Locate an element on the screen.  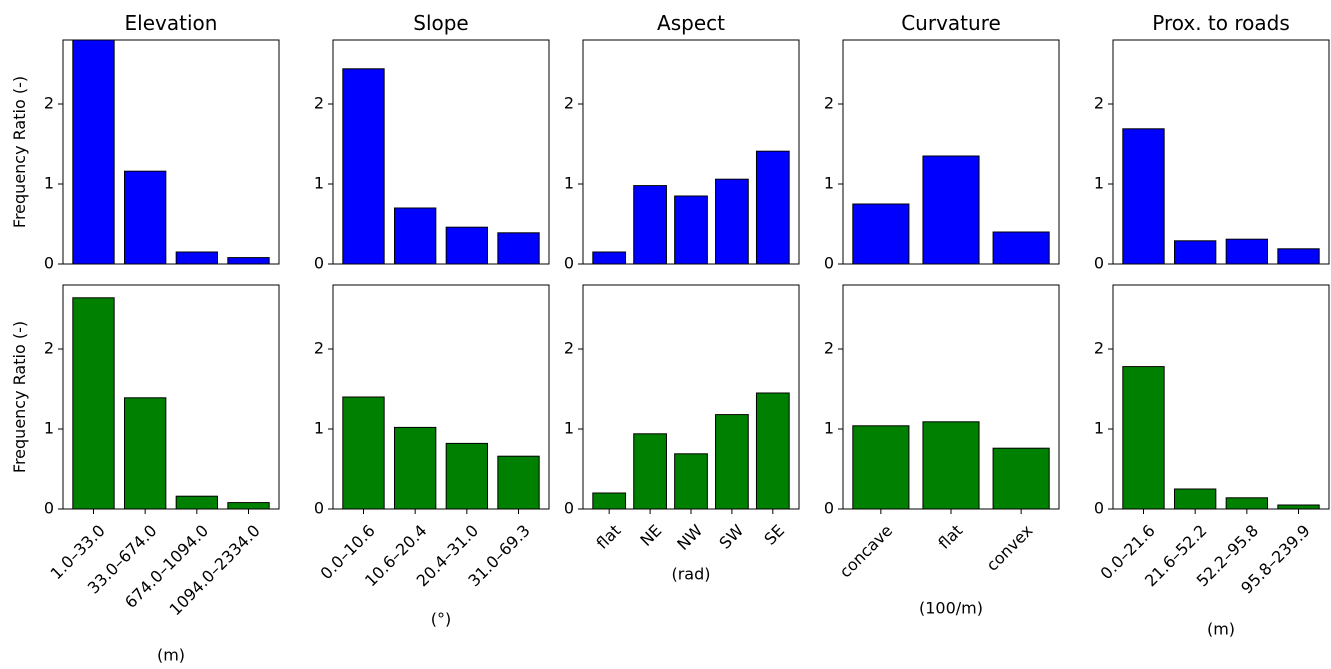
x-tick-label: SW is located at coordinates (731, 537).